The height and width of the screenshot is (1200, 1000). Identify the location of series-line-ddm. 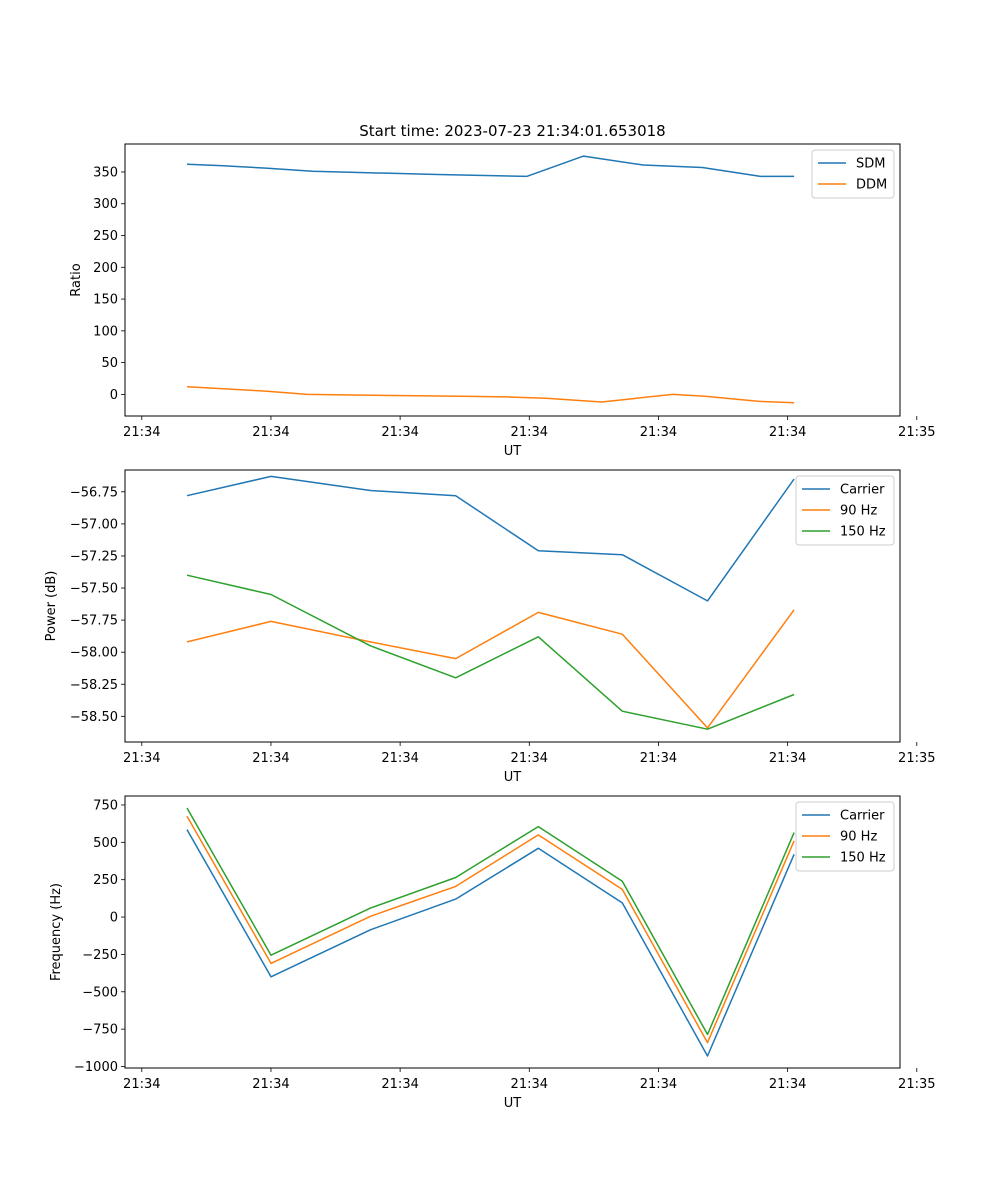
(490, 395).